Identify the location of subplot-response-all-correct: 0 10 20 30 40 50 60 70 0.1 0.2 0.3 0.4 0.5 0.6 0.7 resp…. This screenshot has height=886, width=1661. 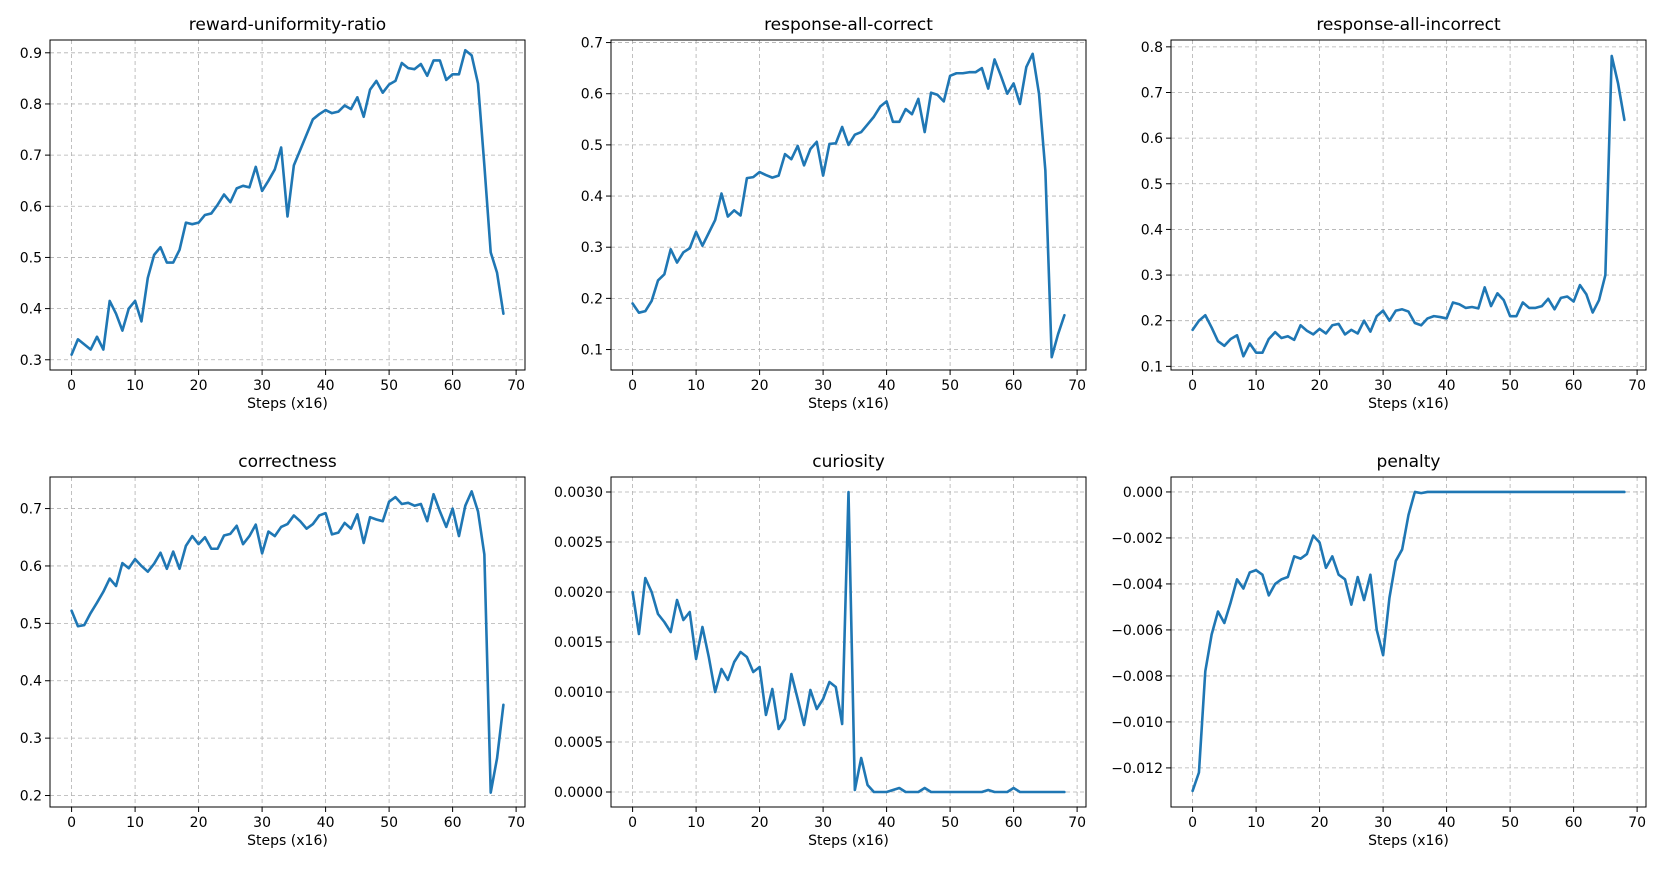
(834, 213).